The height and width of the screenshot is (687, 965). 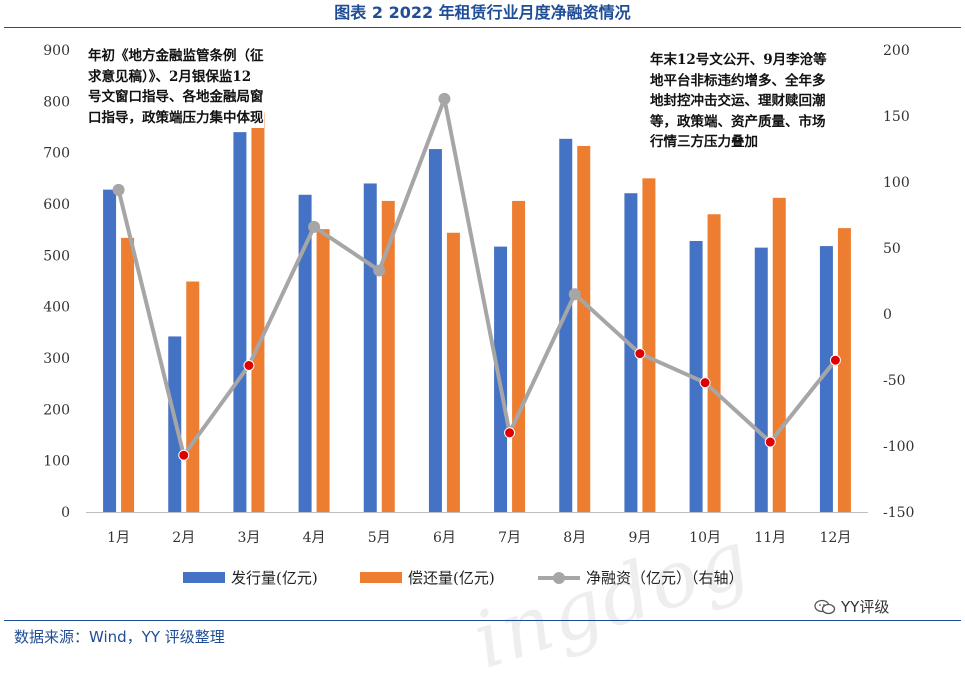 I want to click on left-axis-tick: 500, so click(x=56, y=256).